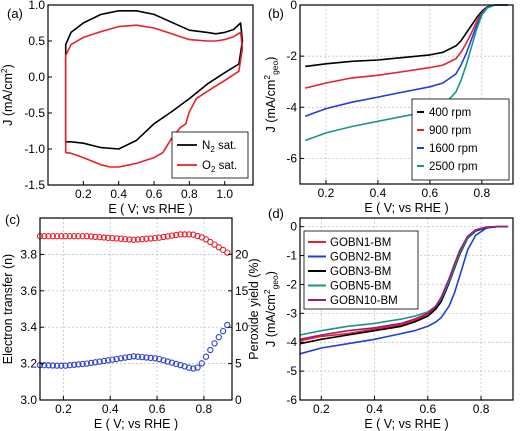  I want to click on legend-label: 900 rpm, so click(450, 131).